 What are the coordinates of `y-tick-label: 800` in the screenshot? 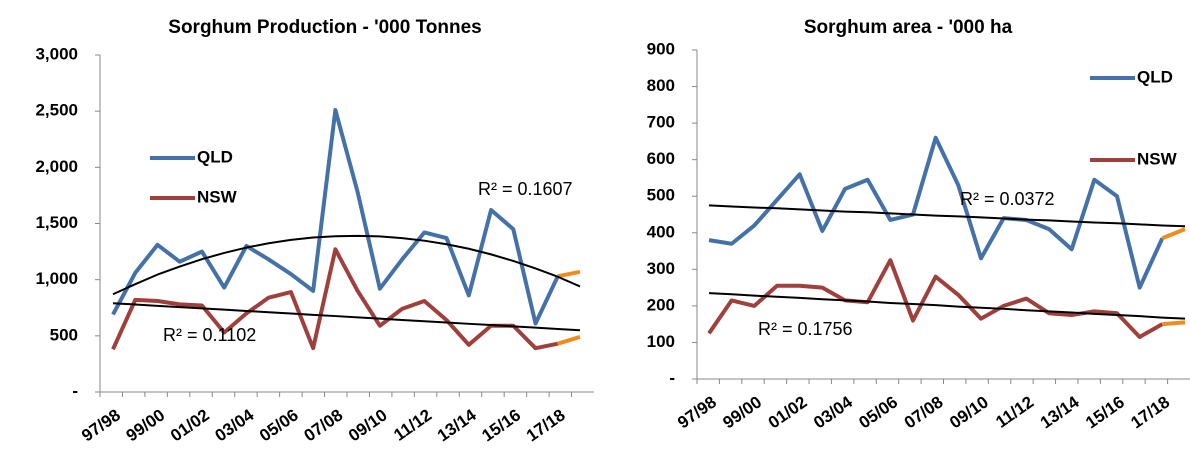 It's located at (661, 85).